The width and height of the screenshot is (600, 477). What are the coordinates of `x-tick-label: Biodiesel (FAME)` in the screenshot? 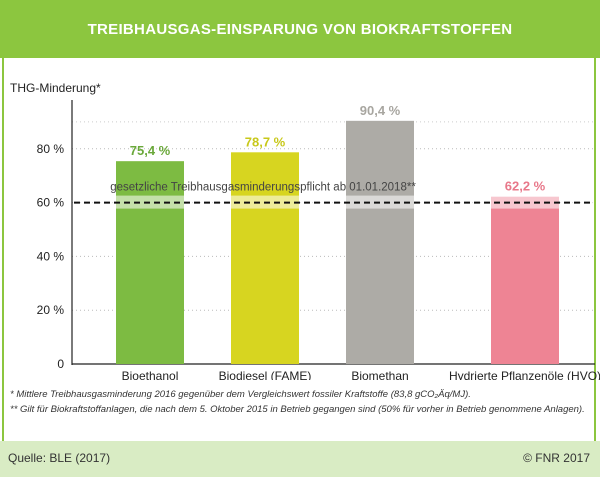 It's located at (265, 374).